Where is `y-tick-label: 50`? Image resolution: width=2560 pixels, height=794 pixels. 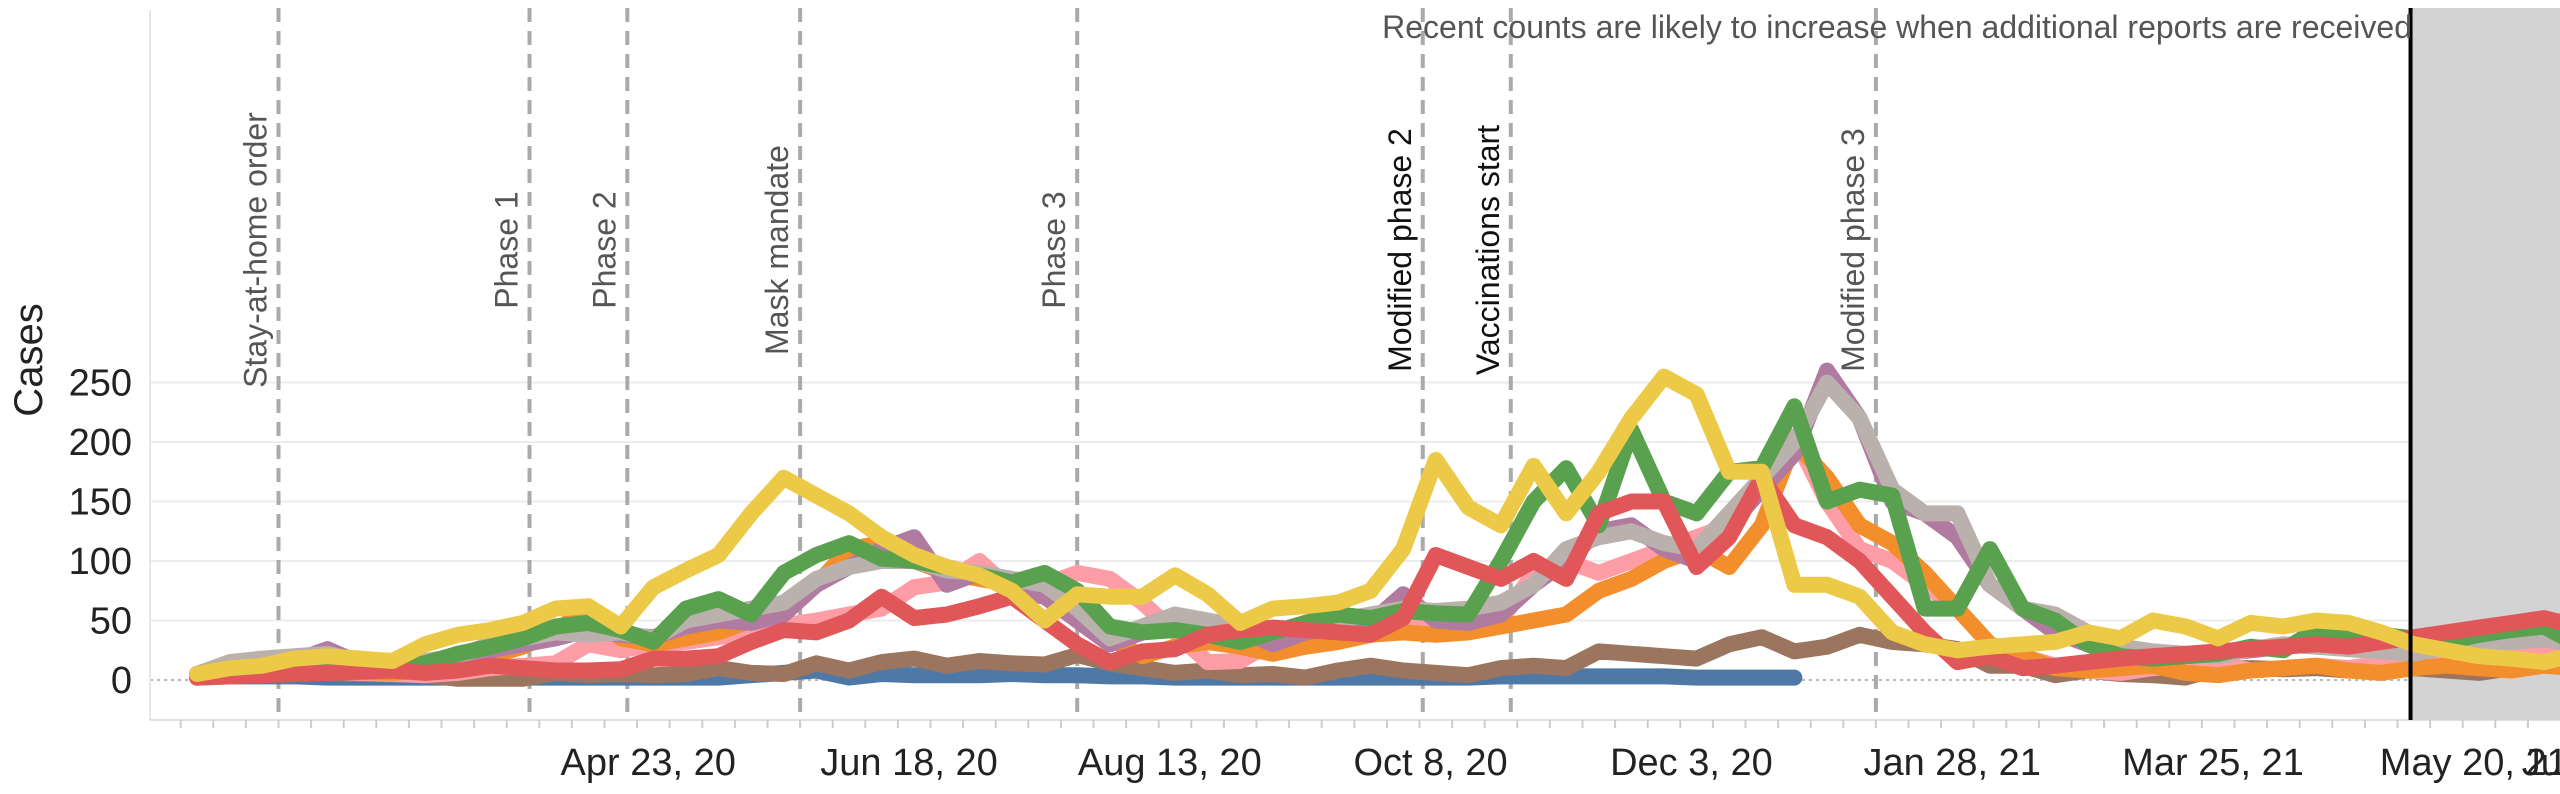 y-tick-label: 50 is located at coordinates (111, 622).